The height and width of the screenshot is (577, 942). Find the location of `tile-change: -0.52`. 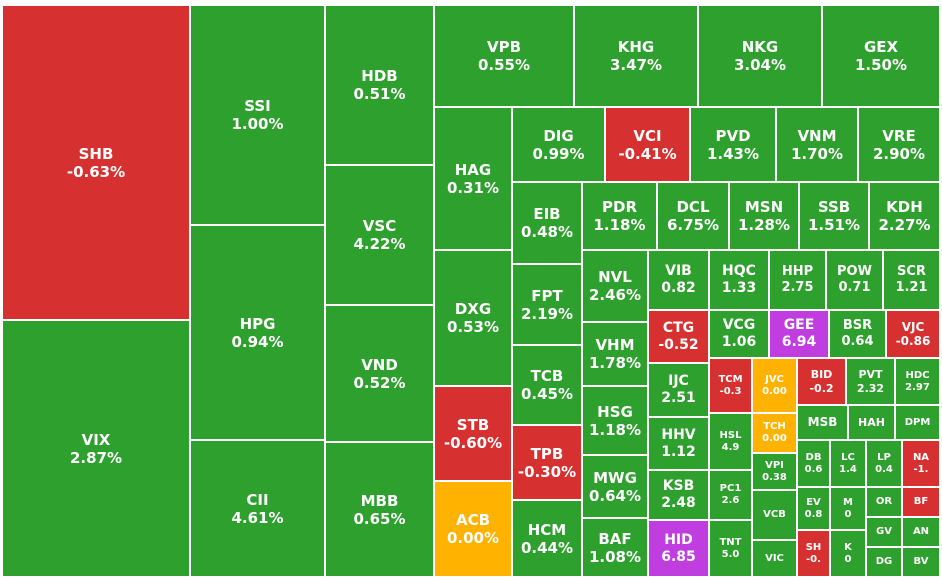

tile-change: -0.52 is located at coordinates (678, 345).